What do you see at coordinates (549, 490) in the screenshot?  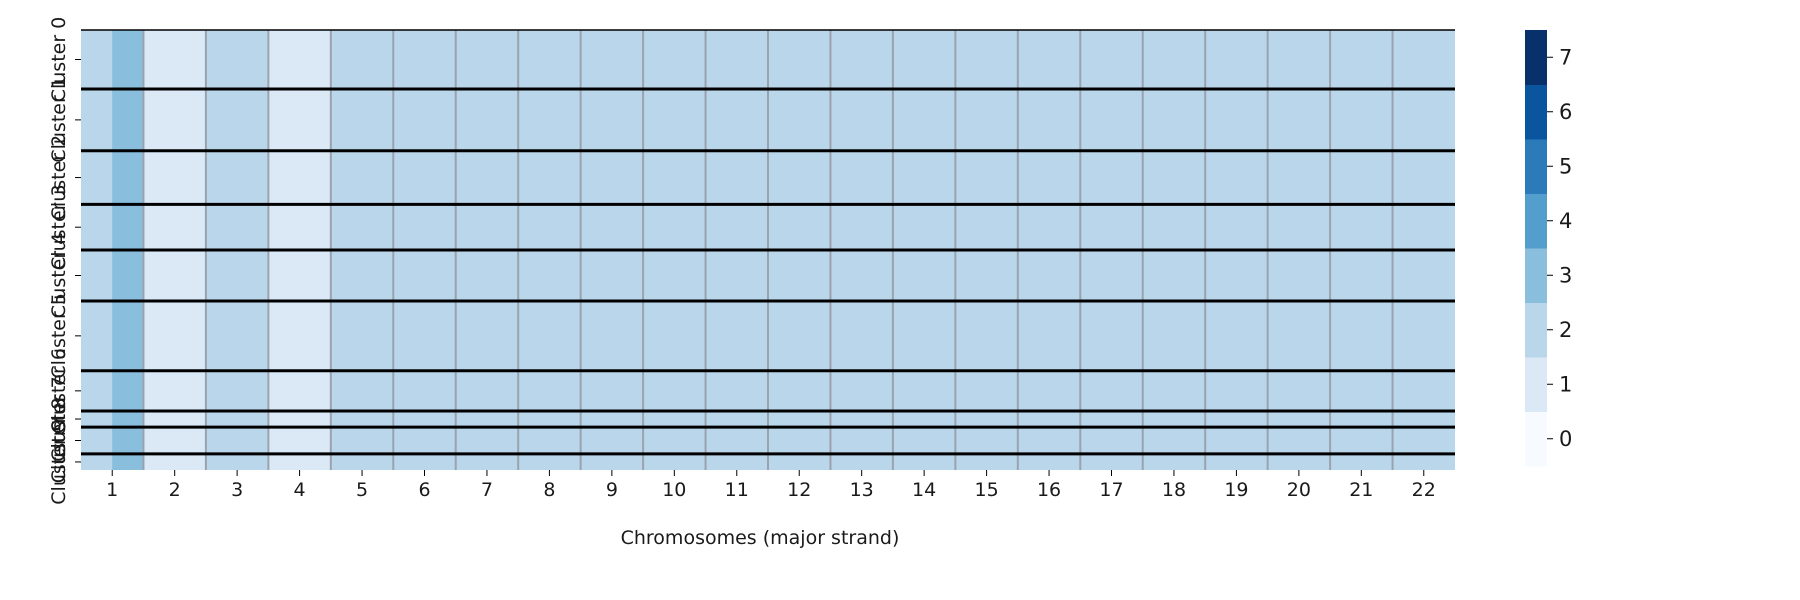 I see `x-tick-label: 8` at bounding box center [549, 490].